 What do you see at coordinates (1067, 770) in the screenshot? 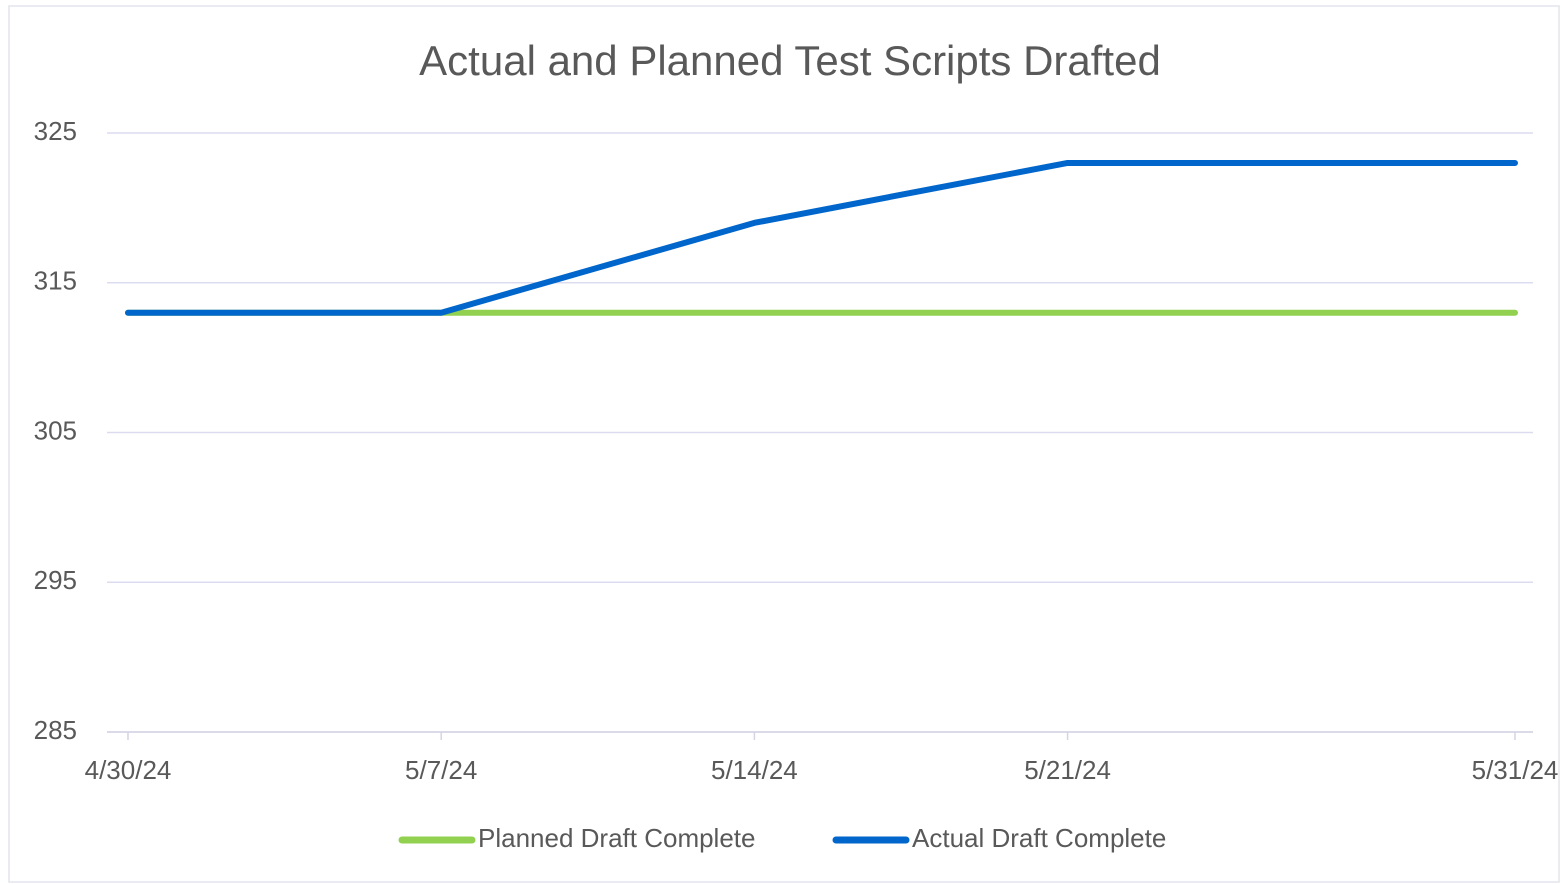
I see `x-tick-label: 5/21/24` at bounding box center [1067, 770].